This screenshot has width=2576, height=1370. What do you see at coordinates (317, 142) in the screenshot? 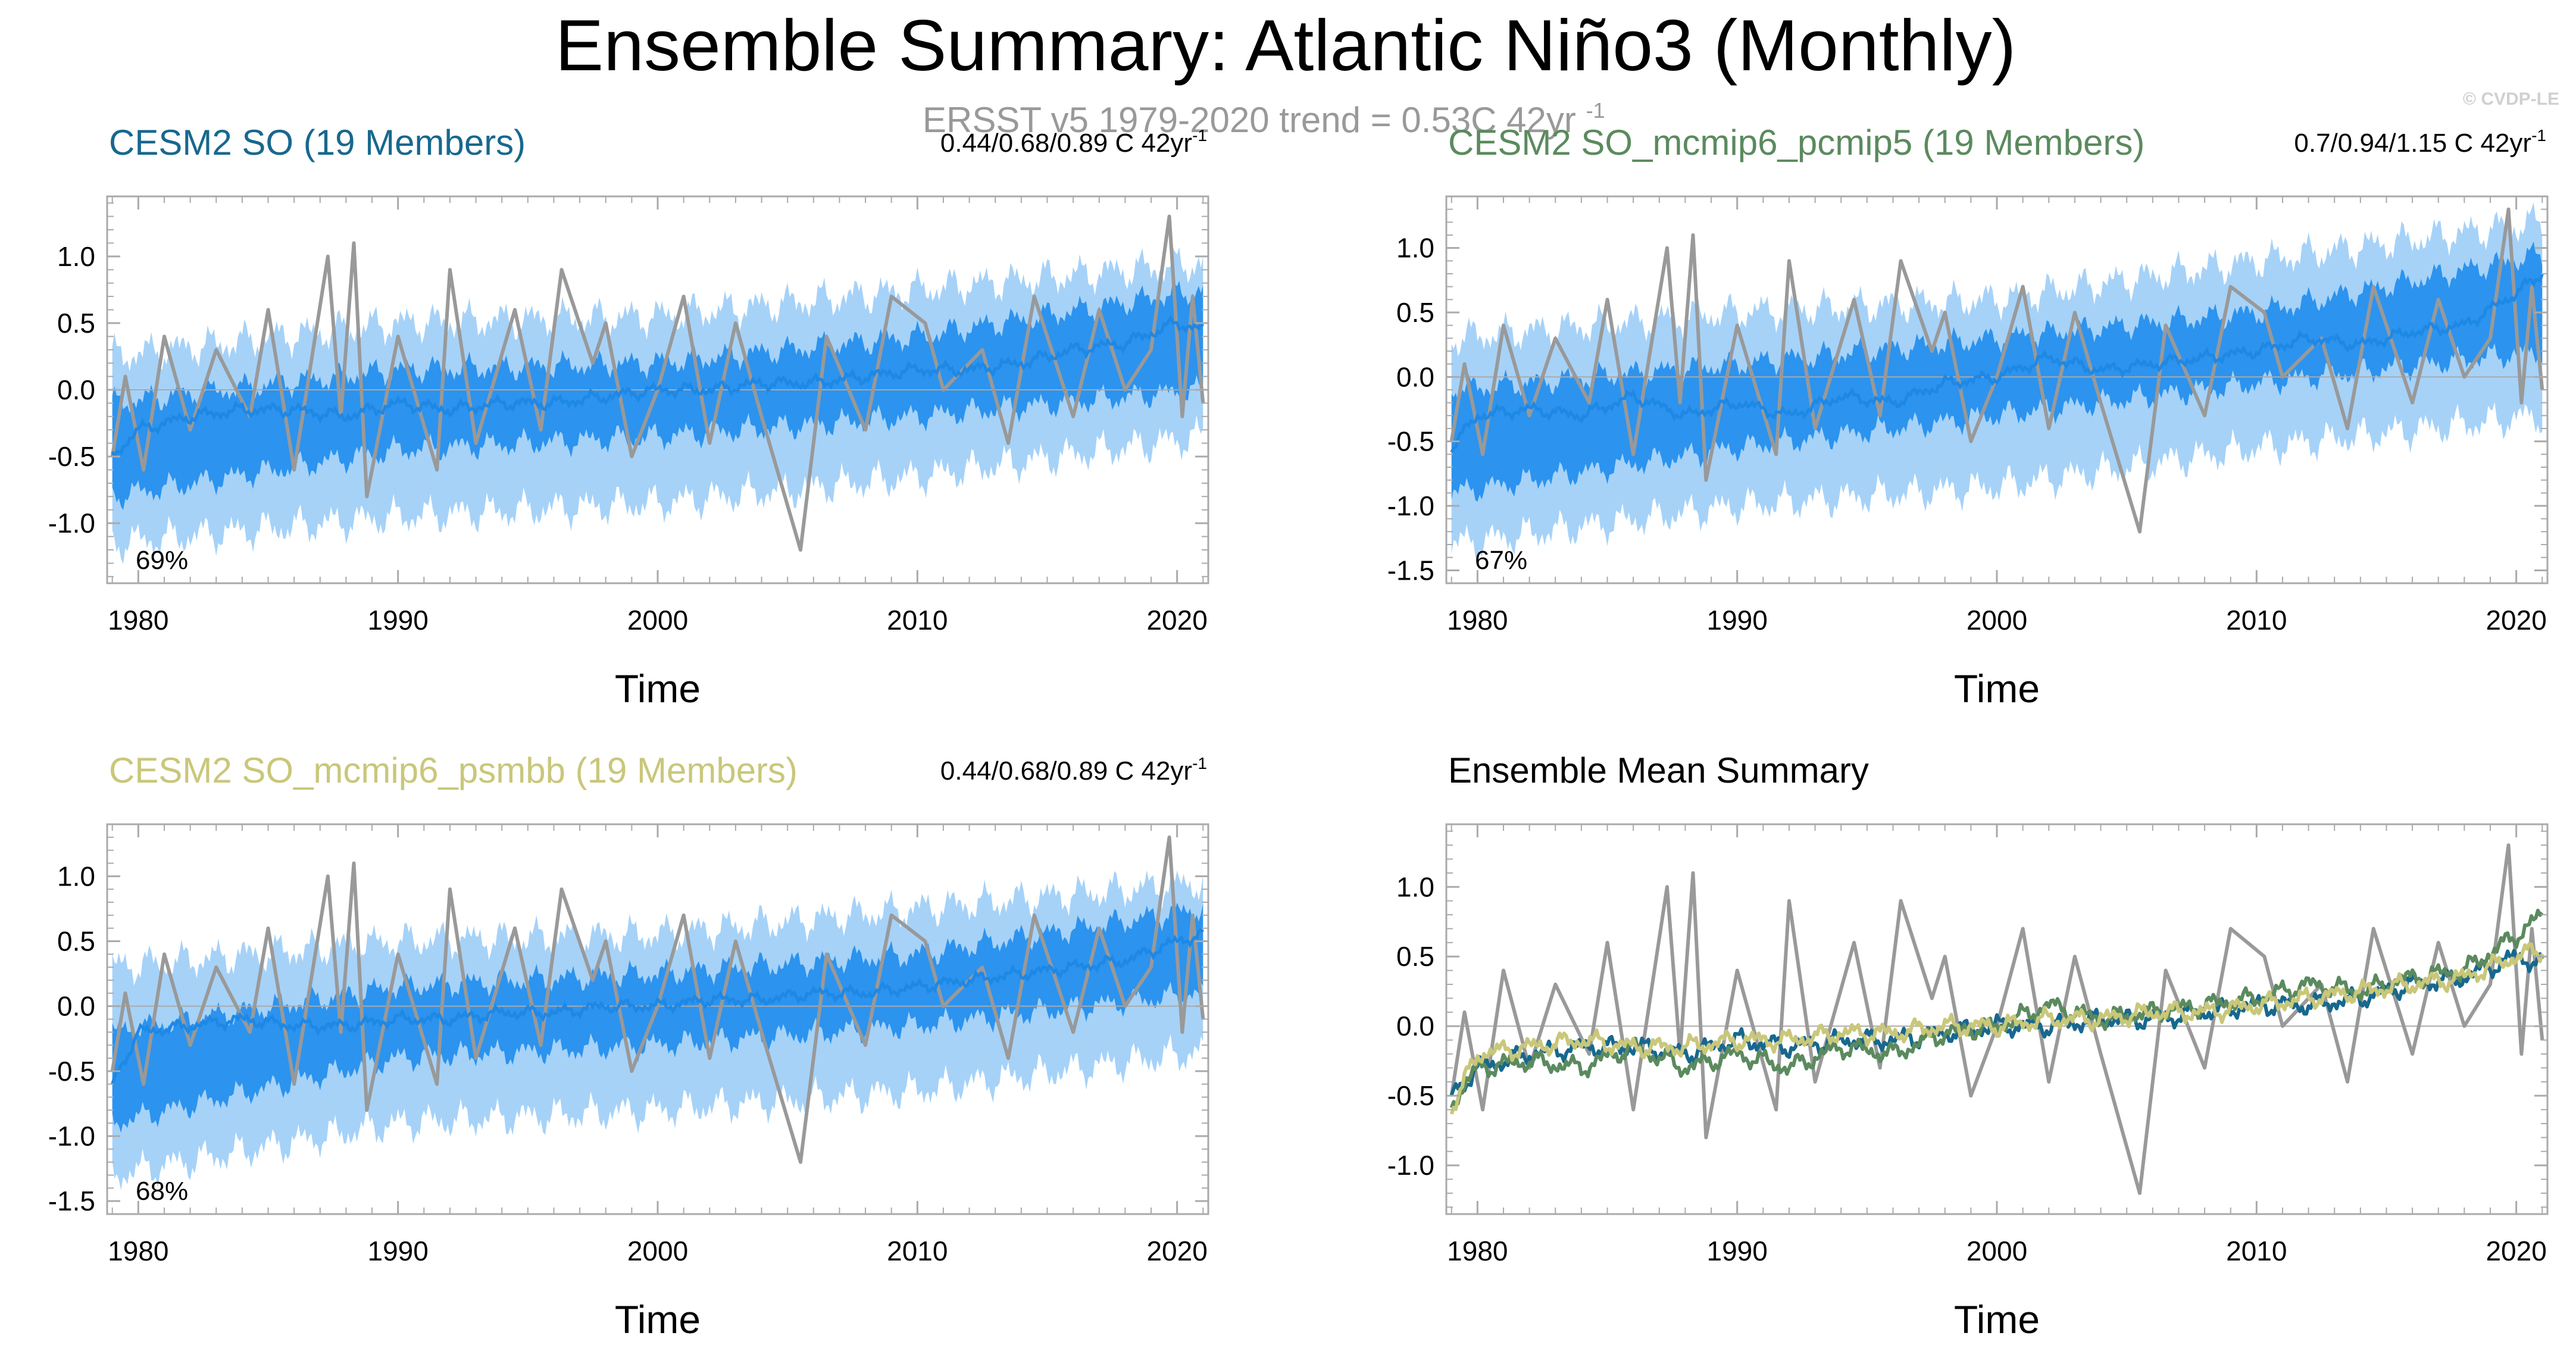
I see `panel-title: CESM2 SO (19 Members)` at bounding box center [317, 142].